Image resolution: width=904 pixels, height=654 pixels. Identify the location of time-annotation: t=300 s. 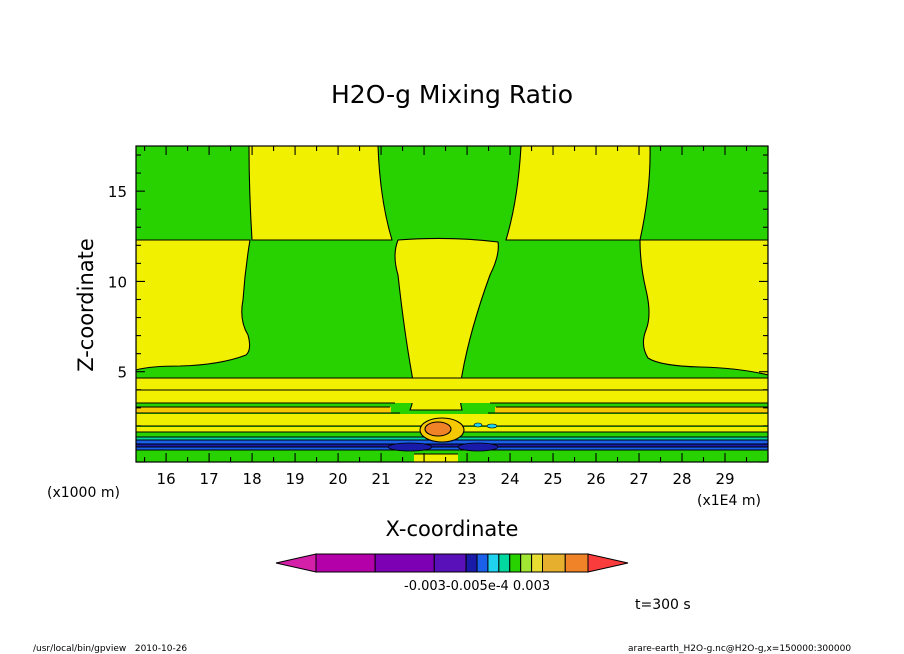
(663, 605).